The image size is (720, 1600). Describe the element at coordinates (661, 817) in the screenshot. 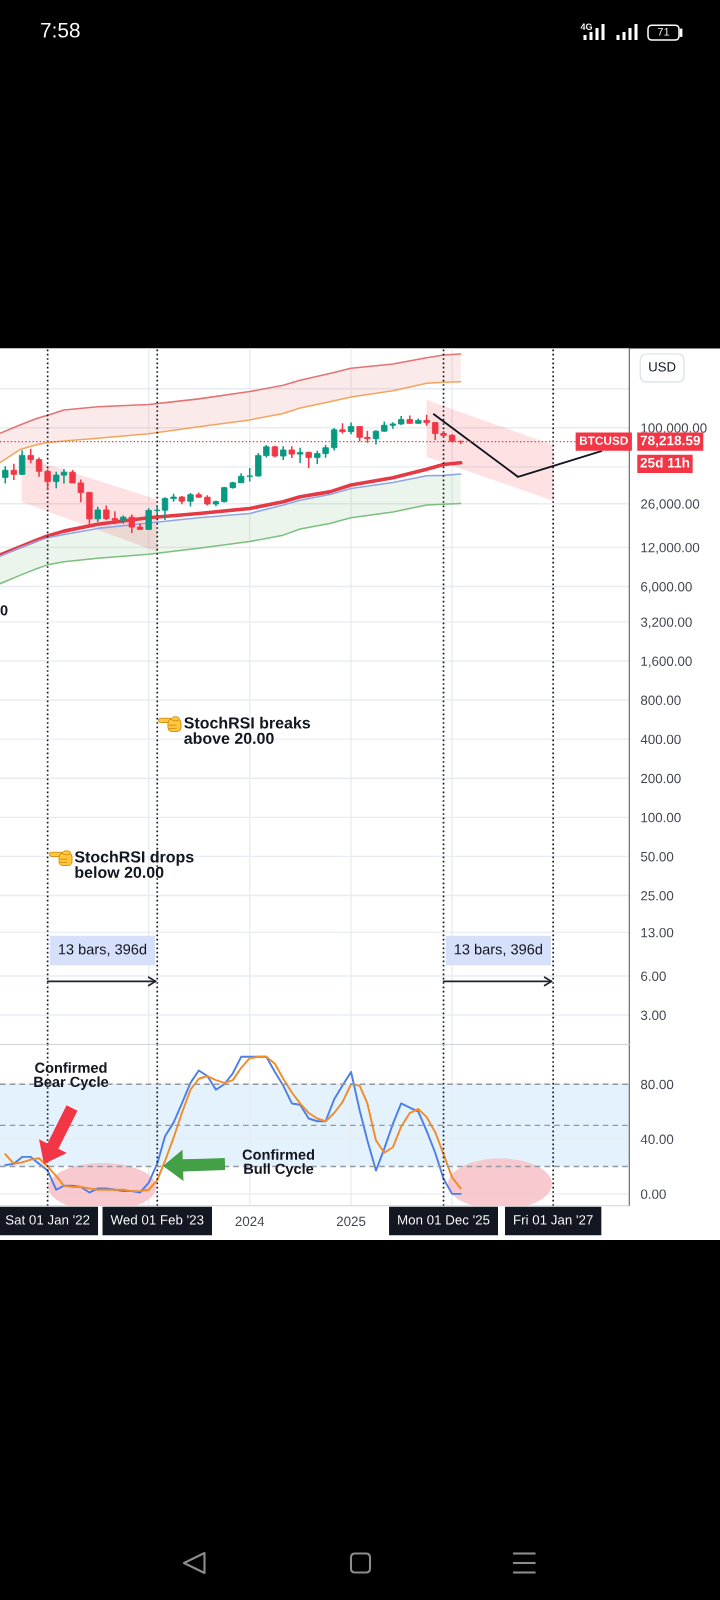

I see `y-tick-label: 100.00` at that location.